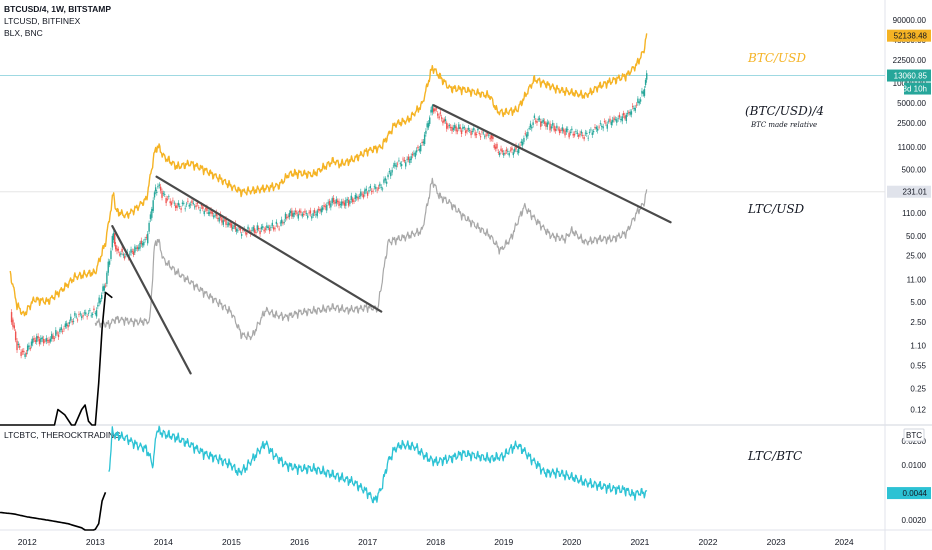 This screenshot has height=550, width=932. What do you see at coordinates (914, 481) in the screenshot?
I see `lower-price-axis: 0.0200 0.0100 0.0044 0.0020` at bounding box center [914, 481].